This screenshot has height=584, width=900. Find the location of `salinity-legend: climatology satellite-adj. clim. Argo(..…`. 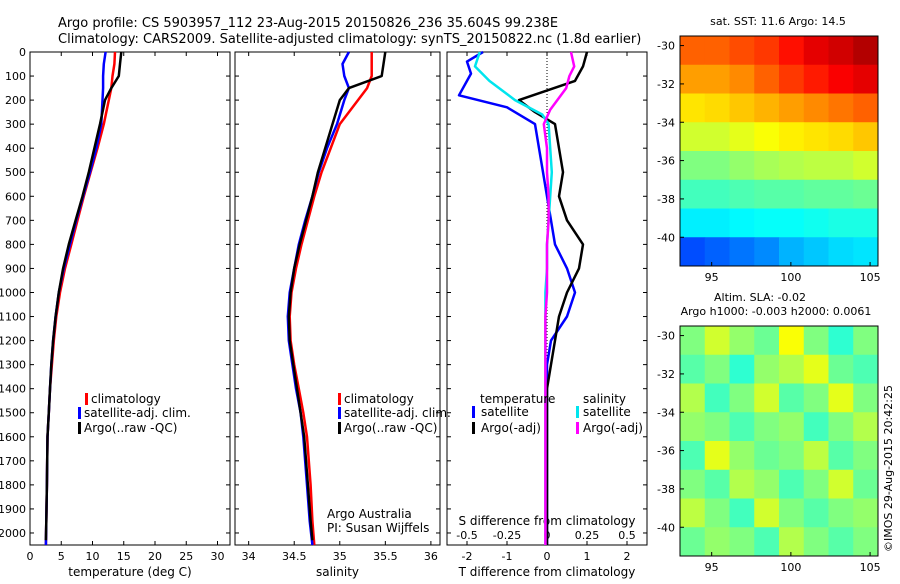

salinity-legend: climatology satellite-adj. clim. Argo(..… is located at coordinates (389, 463).